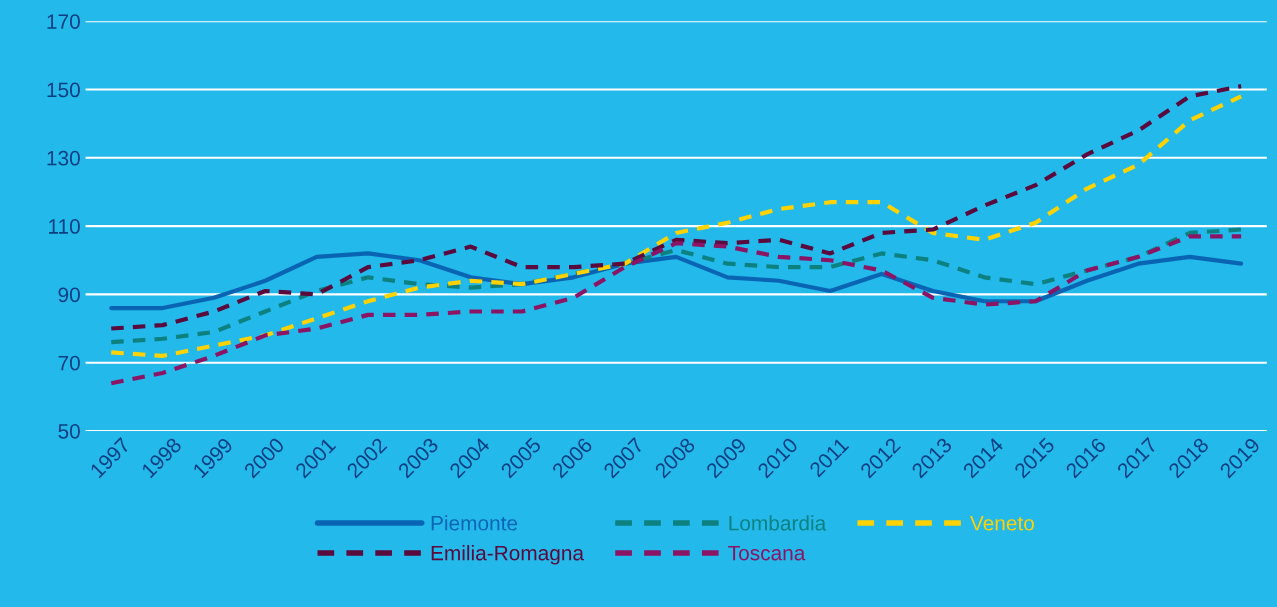  What do you see at coordinates (69, 363) in the screenshot?
I see `y-tick-label: 70` at bounding box center [69, 363].